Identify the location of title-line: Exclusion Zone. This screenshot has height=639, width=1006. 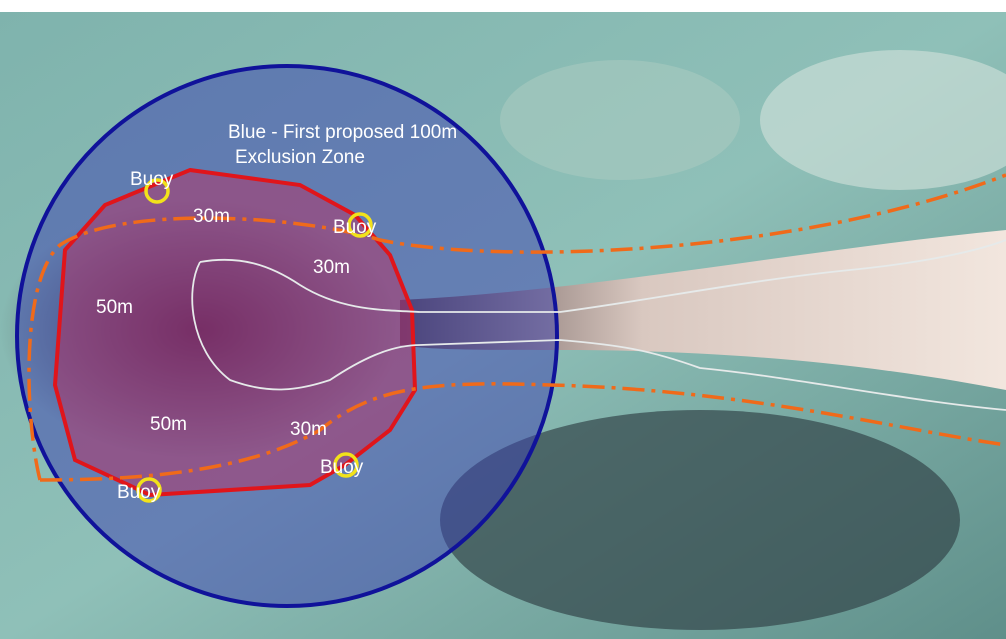
(300, 157).